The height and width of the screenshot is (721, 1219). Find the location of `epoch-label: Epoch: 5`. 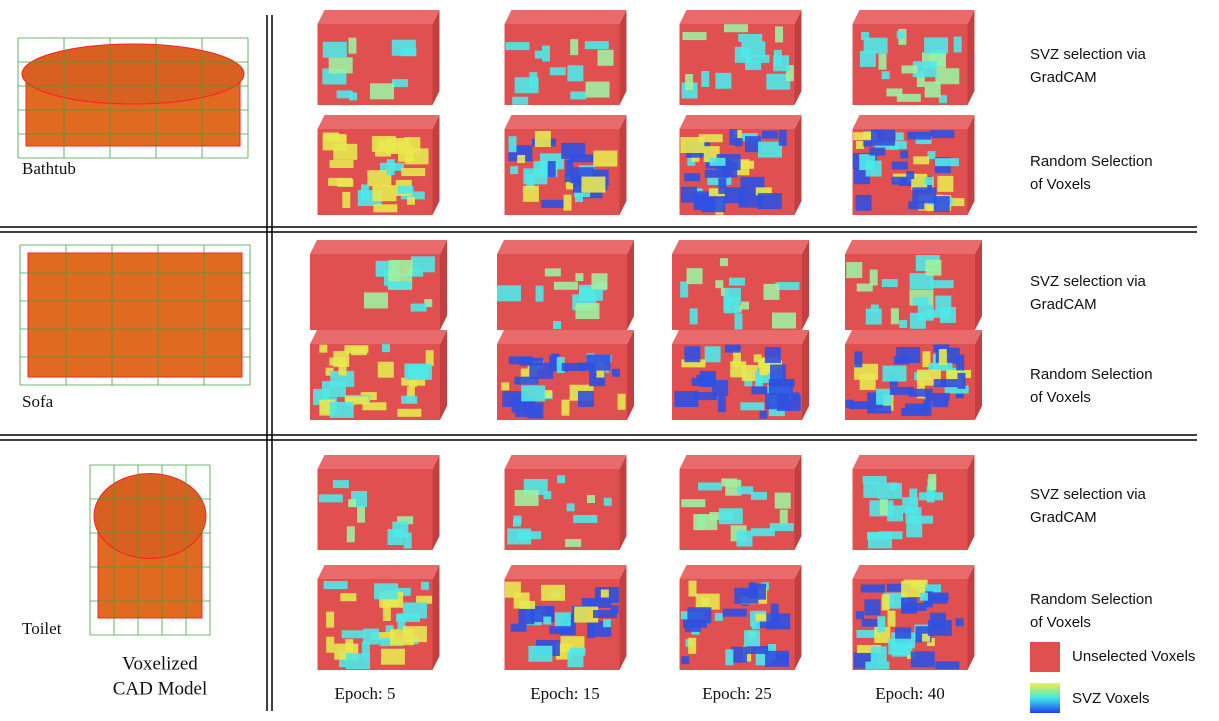

epoch-label: Epoch: 5 is located at coordinates (365, 693).